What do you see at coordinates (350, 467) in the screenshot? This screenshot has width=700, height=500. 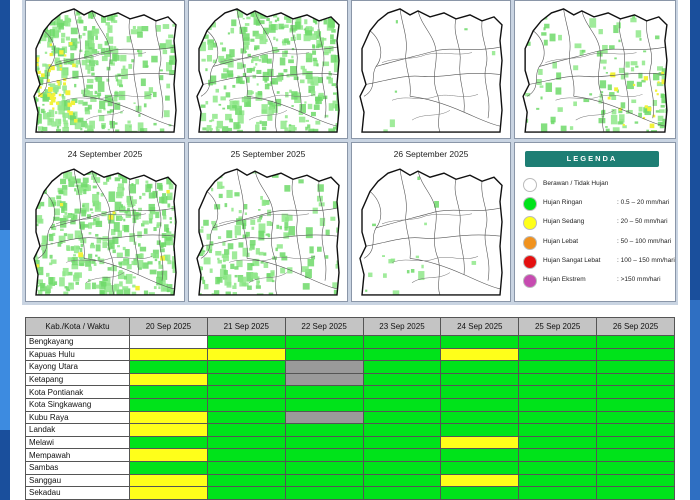 I see `table-row: Sambas` at bounding box center [350, 467].